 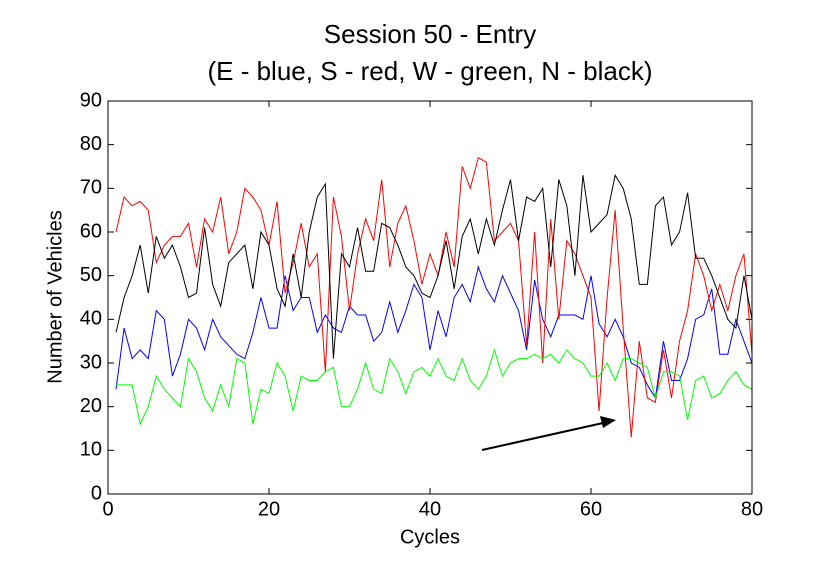 What do you see at coordinates (91, 319) in the screenshot?
I see `y-tick-label: 40` at bounding box center [91, 319].